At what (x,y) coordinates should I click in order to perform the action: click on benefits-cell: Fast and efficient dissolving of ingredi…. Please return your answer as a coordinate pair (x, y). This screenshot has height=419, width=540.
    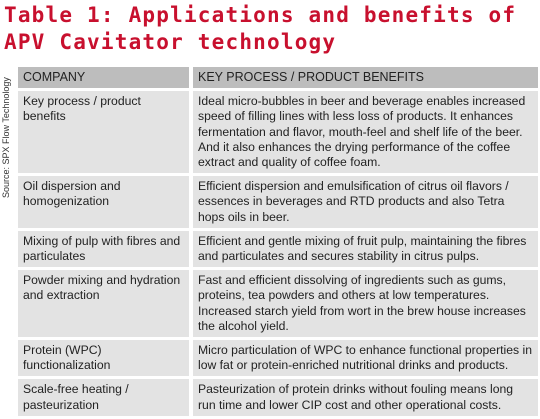
    Looking at the image, I should click on (365, 304).